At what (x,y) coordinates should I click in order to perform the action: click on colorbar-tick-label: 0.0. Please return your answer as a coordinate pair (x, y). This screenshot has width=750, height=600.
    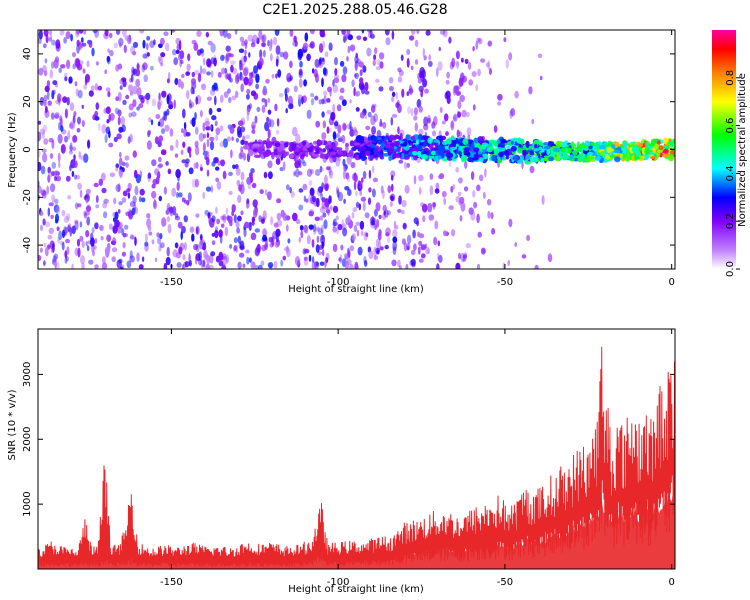
    Looking at the image, I should click on (730, 269).